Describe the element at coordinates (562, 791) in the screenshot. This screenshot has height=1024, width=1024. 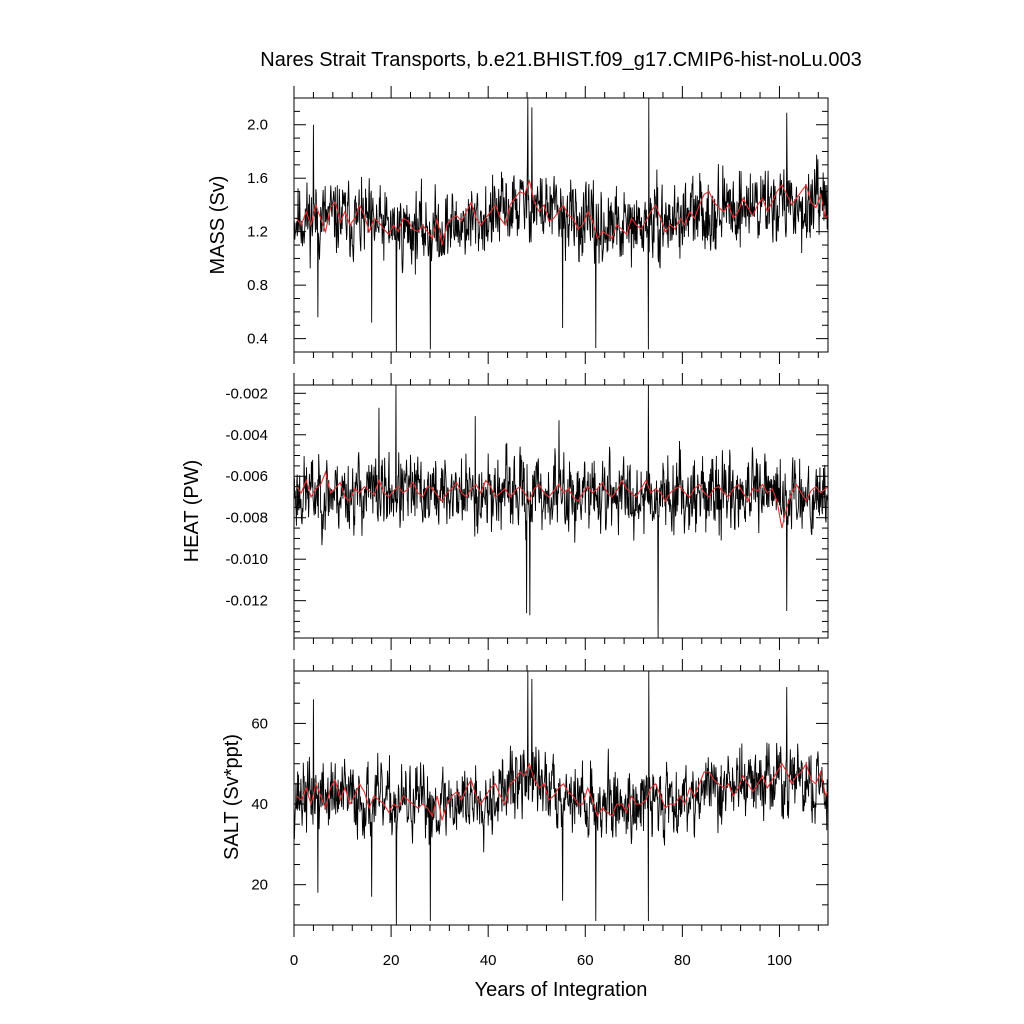
I see `salt-annual-mean-line` at that location.